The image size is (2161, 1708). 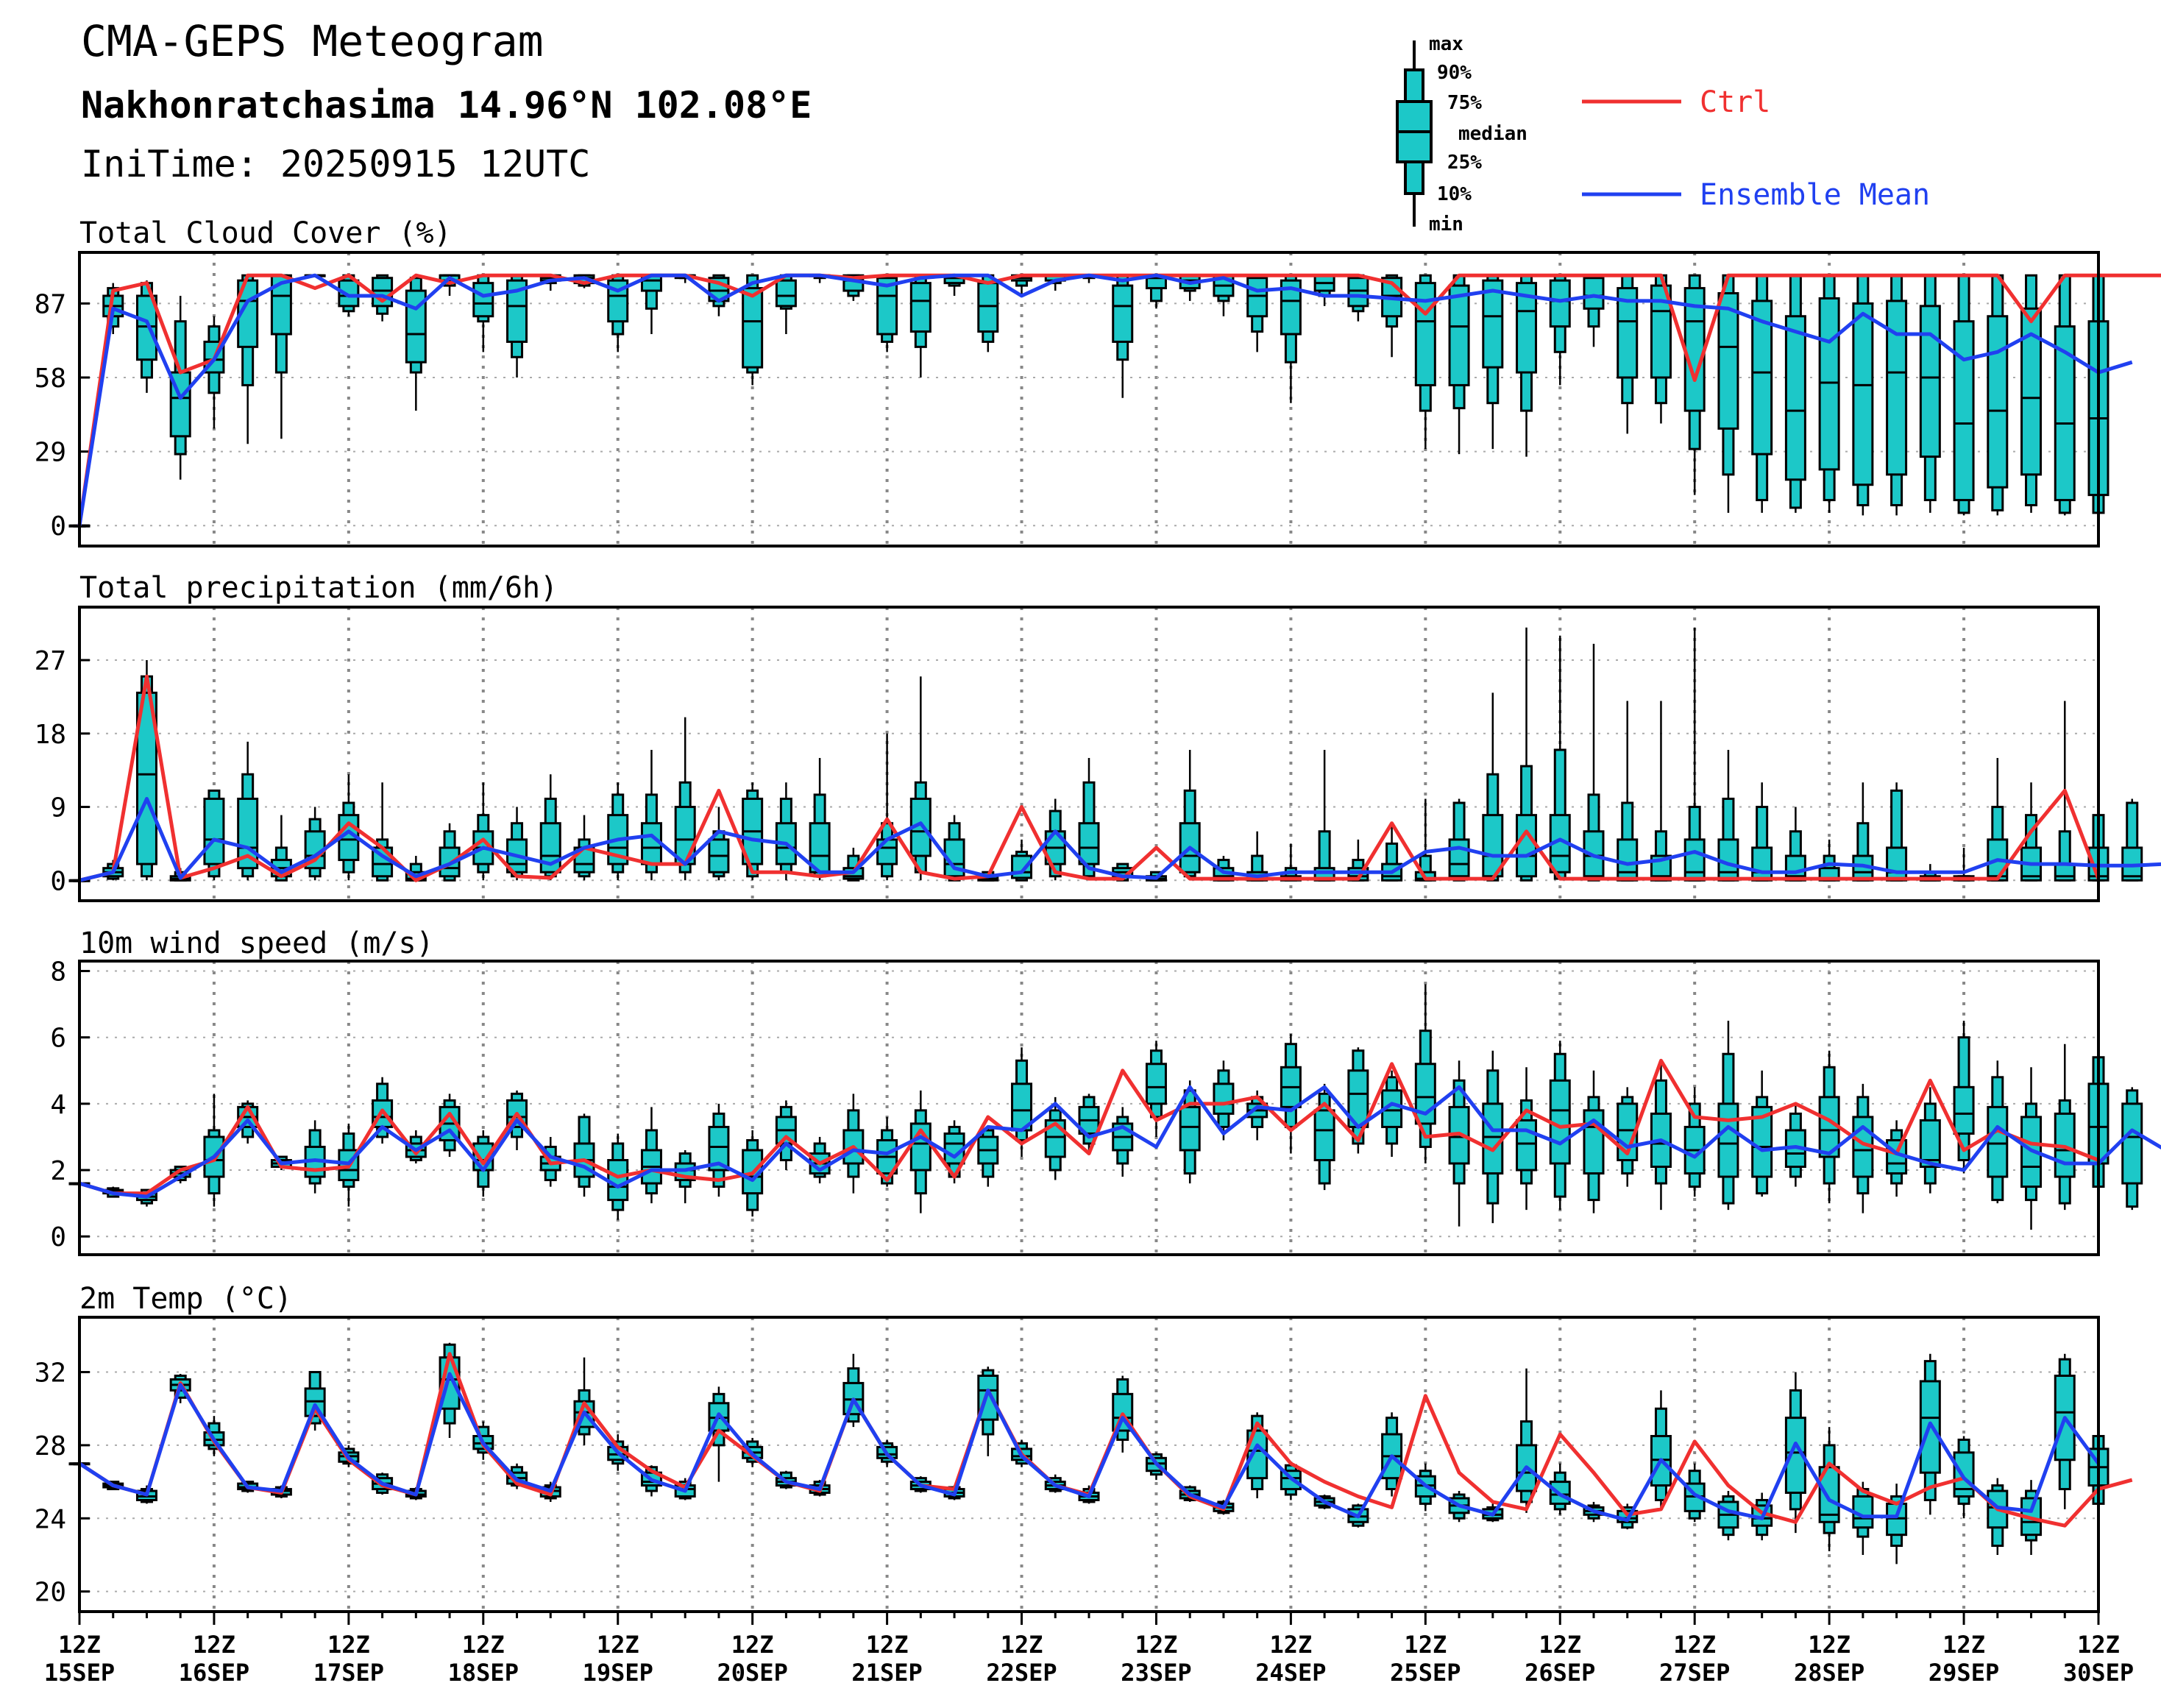 What do you see at coordinates (1963, 1673) in the screenshot?
I see `x-tick-label-date: 29SEP` at bounding box center [1963, 1673].